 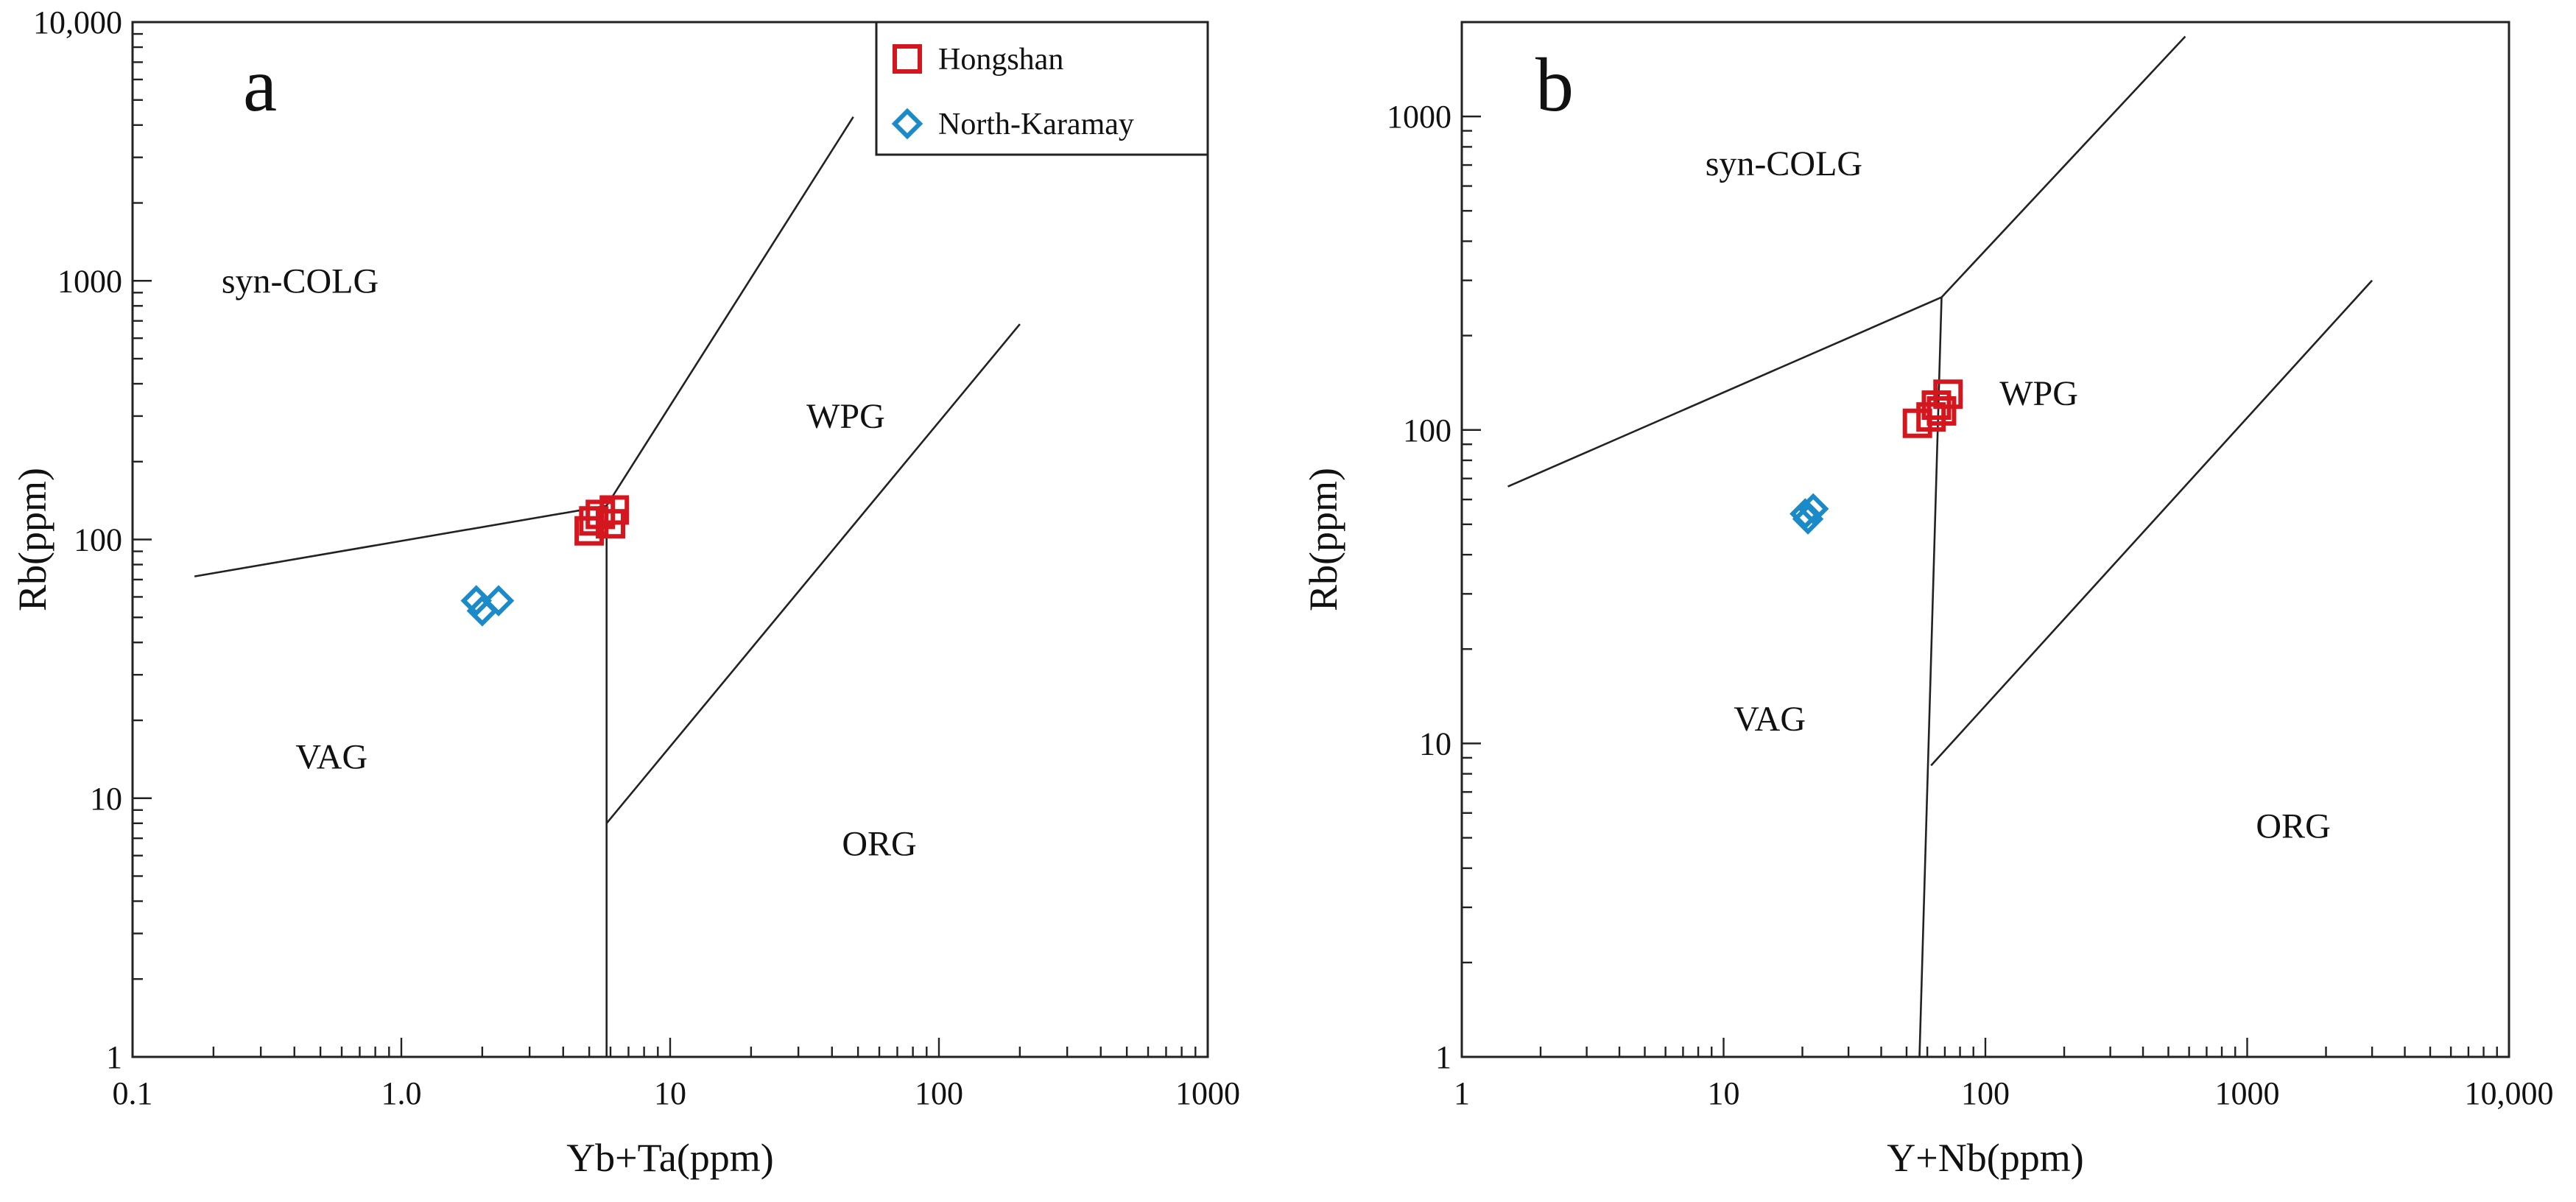 What do you see at coordinates (1554, 85) in the screenshot?
I see `panel-label: b` at bounding box center [1554, 85].